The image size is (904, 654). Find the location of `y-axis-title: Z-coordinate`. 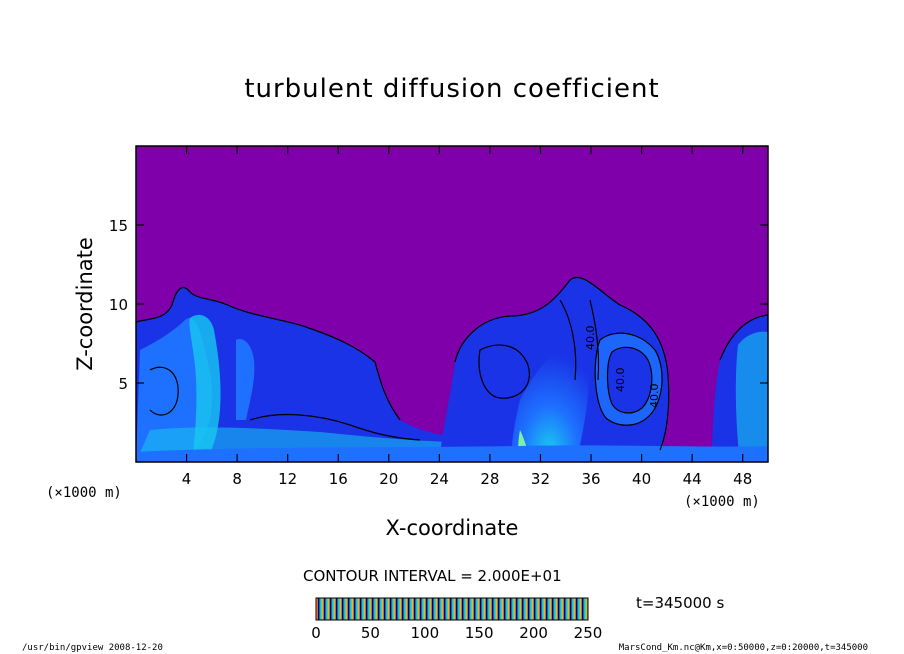

y-axis-title: Z-coordinate is located at coordinates (85, 304).